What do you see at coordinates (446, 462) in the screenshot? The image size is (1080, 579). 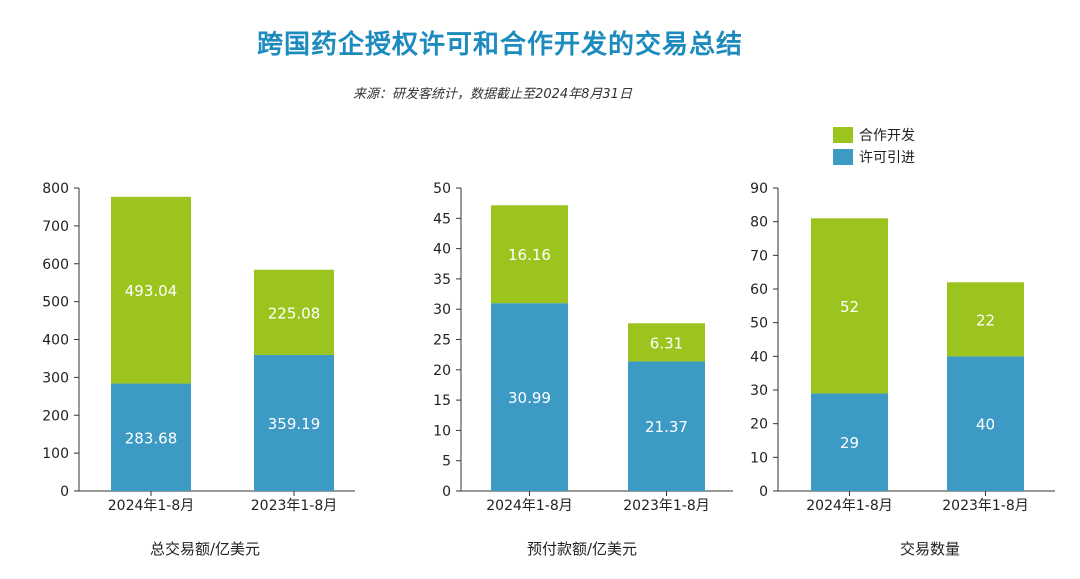 I see `y-tick-label: 5` at bounding box center [446, 462].